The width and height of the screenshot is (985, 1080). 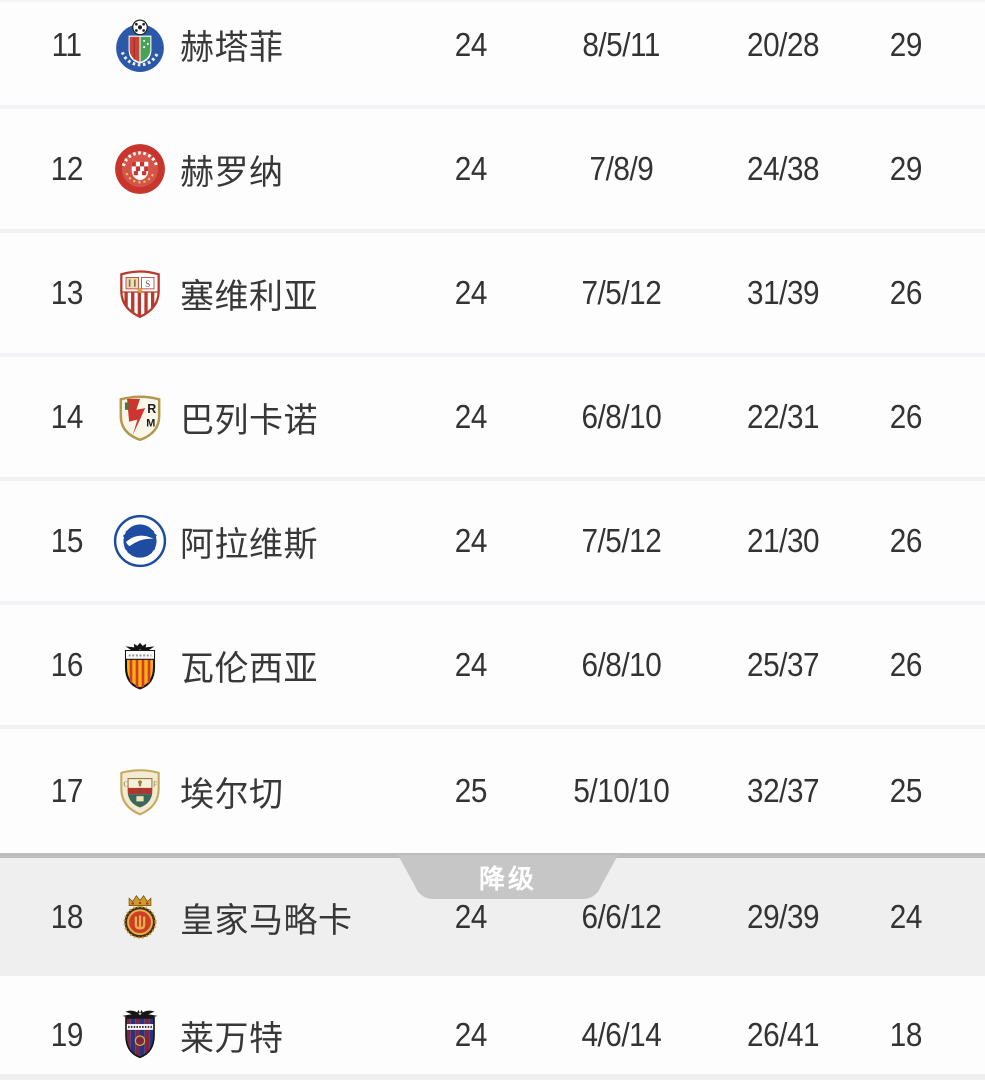 What do you see at coordinates (621, 44) in the screenshot?
I see `wdl-cell: 8/5/11` at bounding box center [621, 44].